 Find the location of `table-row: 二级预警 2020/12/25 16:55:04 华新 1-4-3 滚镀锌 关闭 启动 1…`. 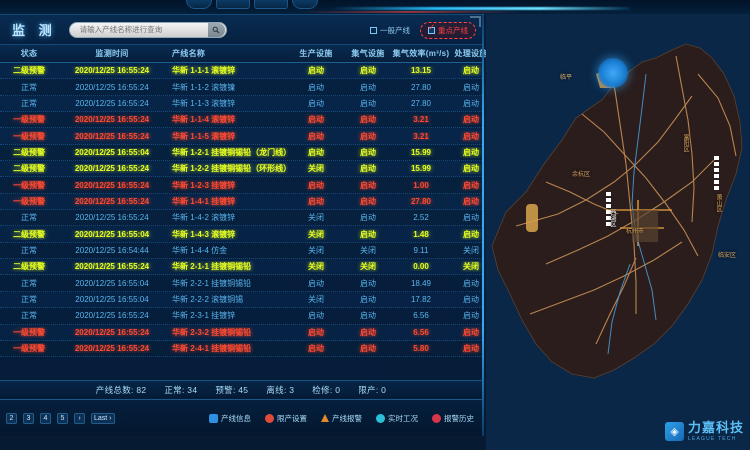

table-row: 二级预警 2020/12/25 16:55:04 华新 1-4-3 滚镀锌 关闭 启动 1… is located at coordinates (241, 234).